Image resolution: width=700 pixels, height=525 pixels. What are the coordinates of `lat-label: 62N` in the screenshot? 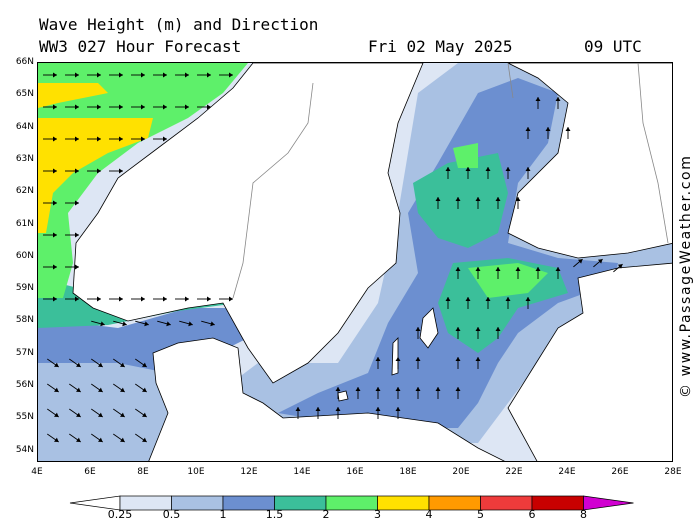 It's located at (24, 191).